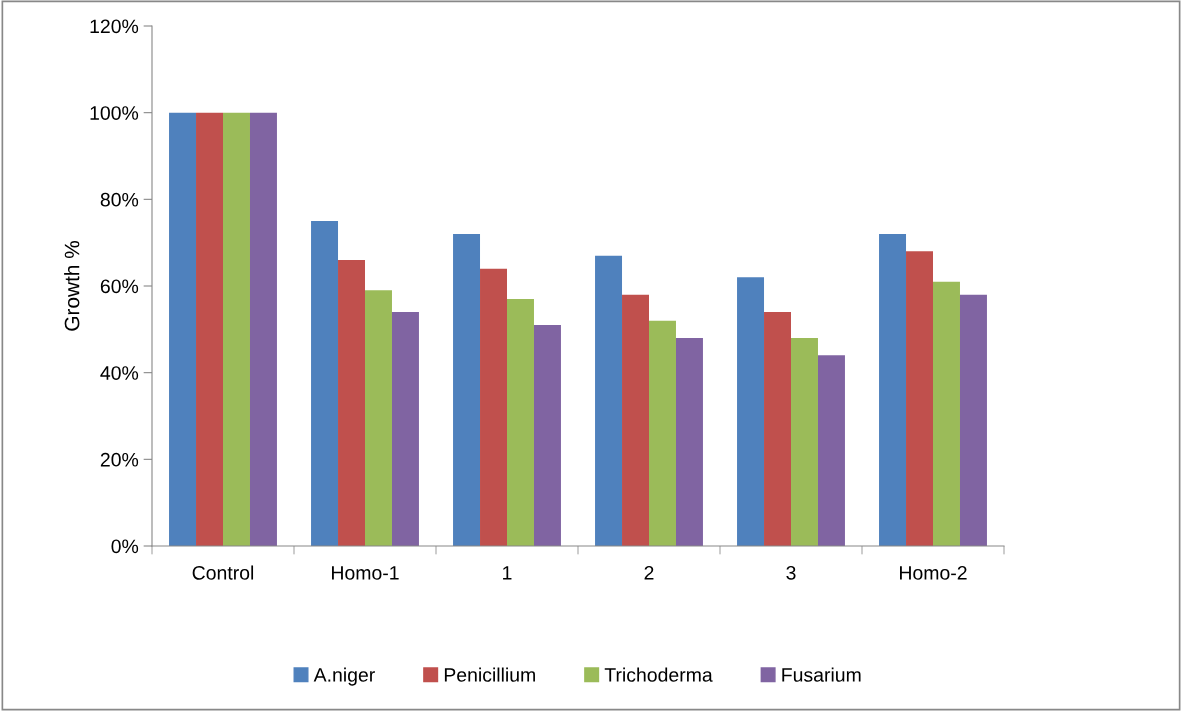  What do you see at coordinates (119, 373) in the screenshot?
I see `y-tick-label: 40%` at bounding box center [119, 373].